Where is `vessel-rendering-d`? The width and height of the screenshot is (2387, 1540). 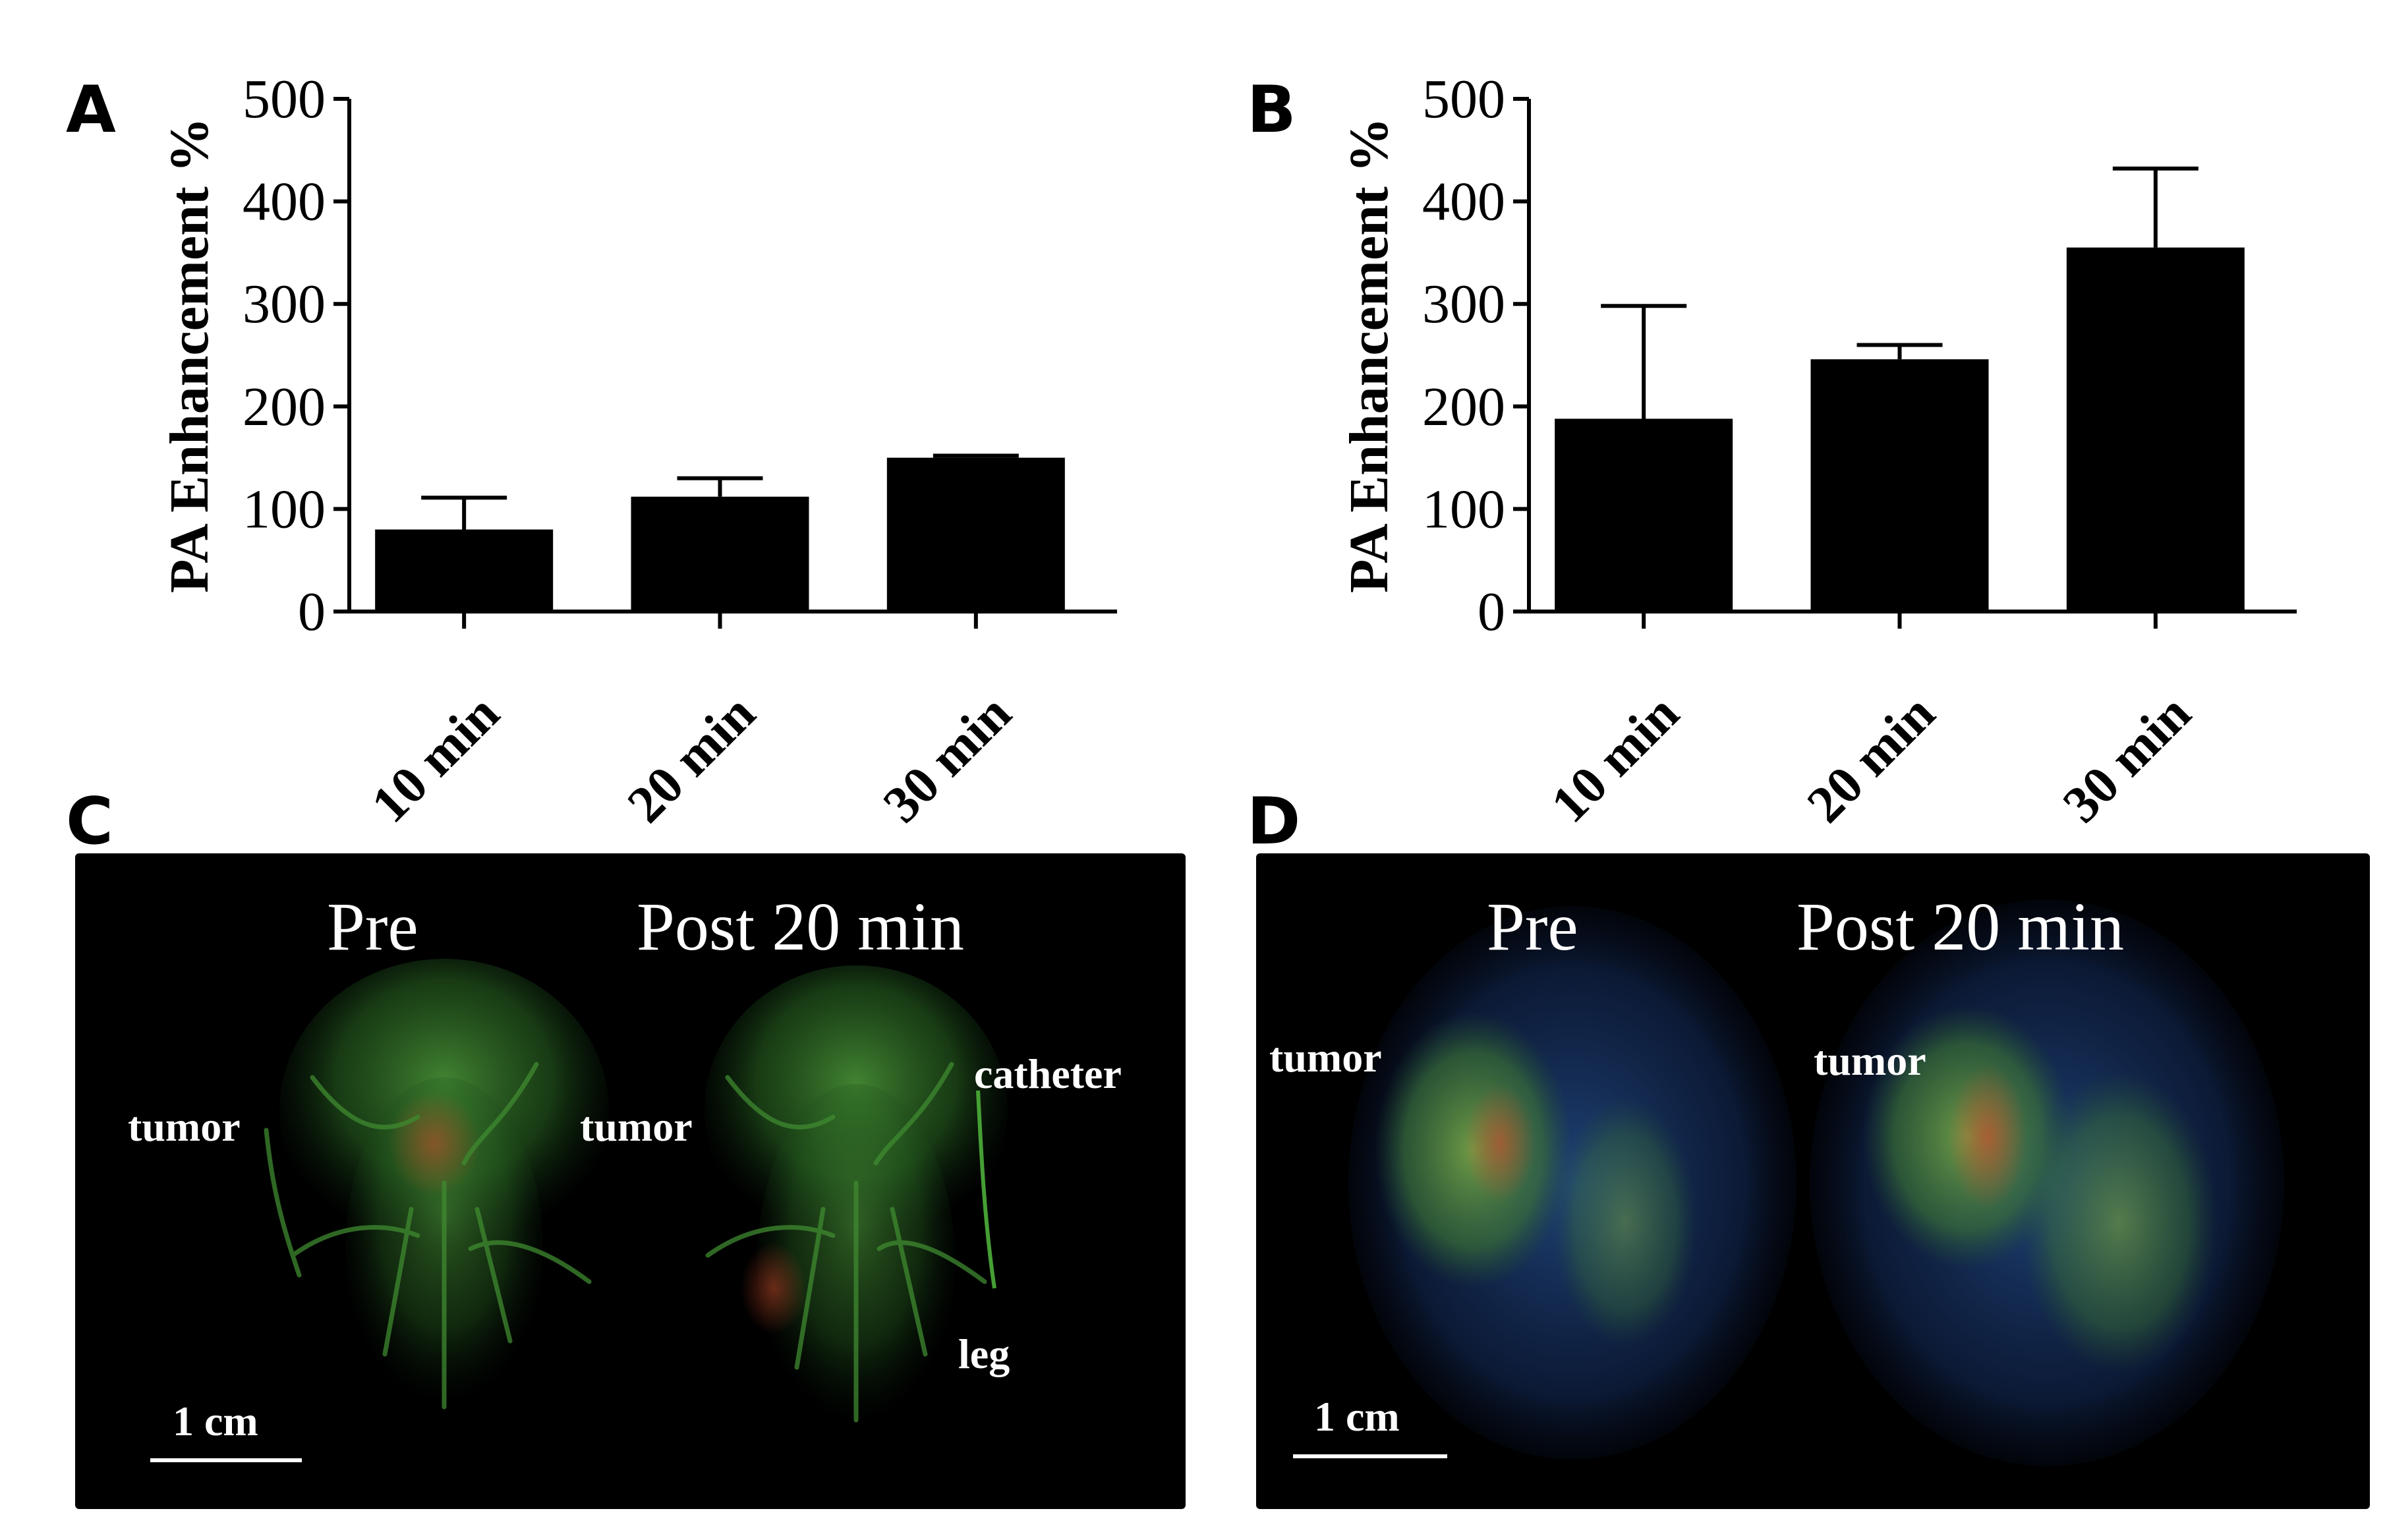 vessel-rendering-d is located at coordinates (1816, 1183).